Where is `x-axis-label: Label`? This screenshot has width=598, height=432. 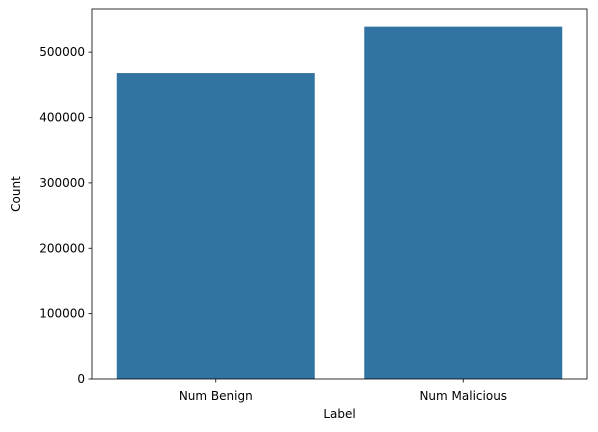
x-axis-label: Label is located at coordinates (339, 414).